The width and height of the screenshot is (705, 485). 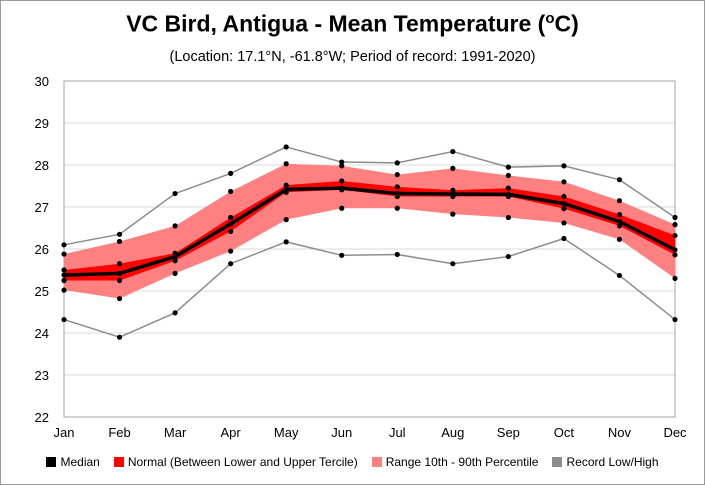 What do you see at coordinates (231, 432) in the screenshot?
I see `x-tick-label: Apr` at bounding box center [231, 432].